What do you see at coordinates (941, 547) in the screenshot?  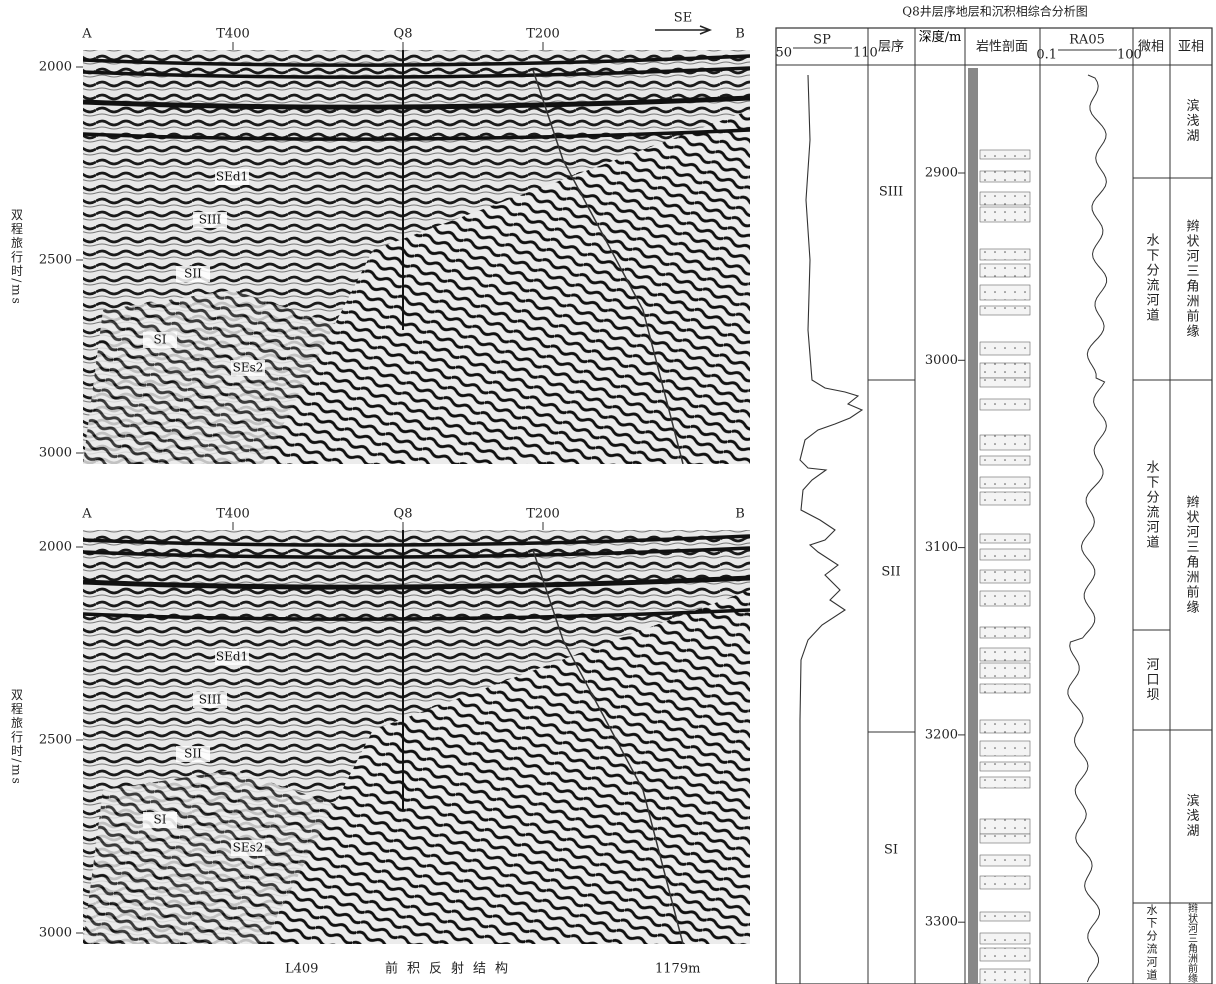 I see `depth-tick-label: 3100` at bounding box center [941, 547].